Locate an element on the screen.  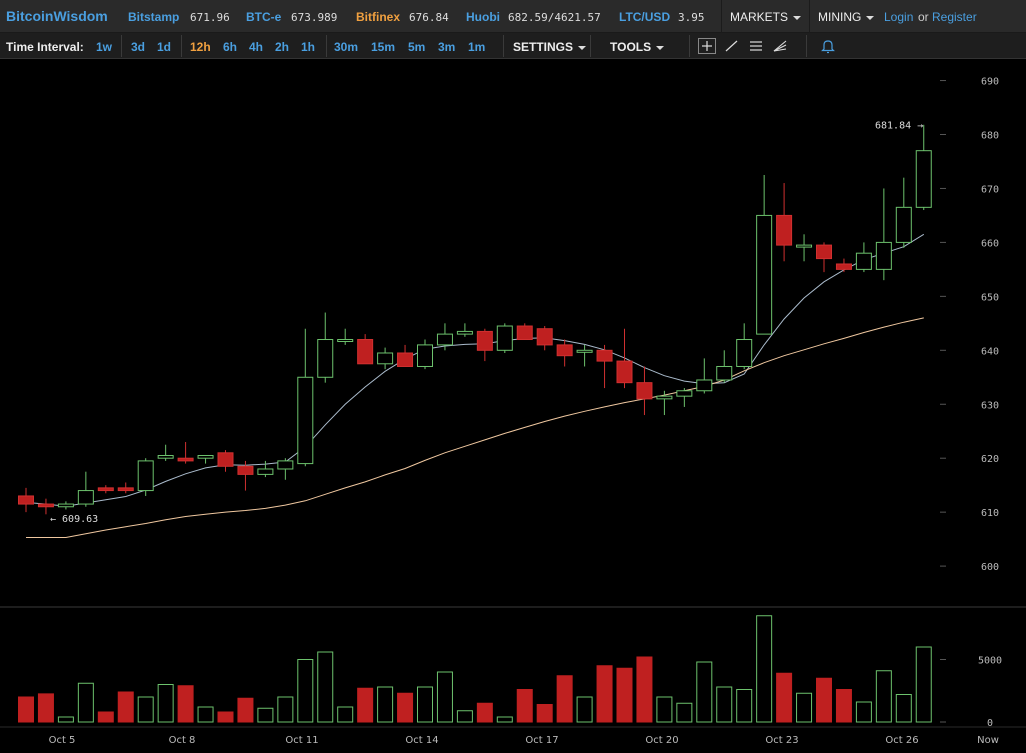
market-huobi: Huobi is located at coordinates (483, 17).